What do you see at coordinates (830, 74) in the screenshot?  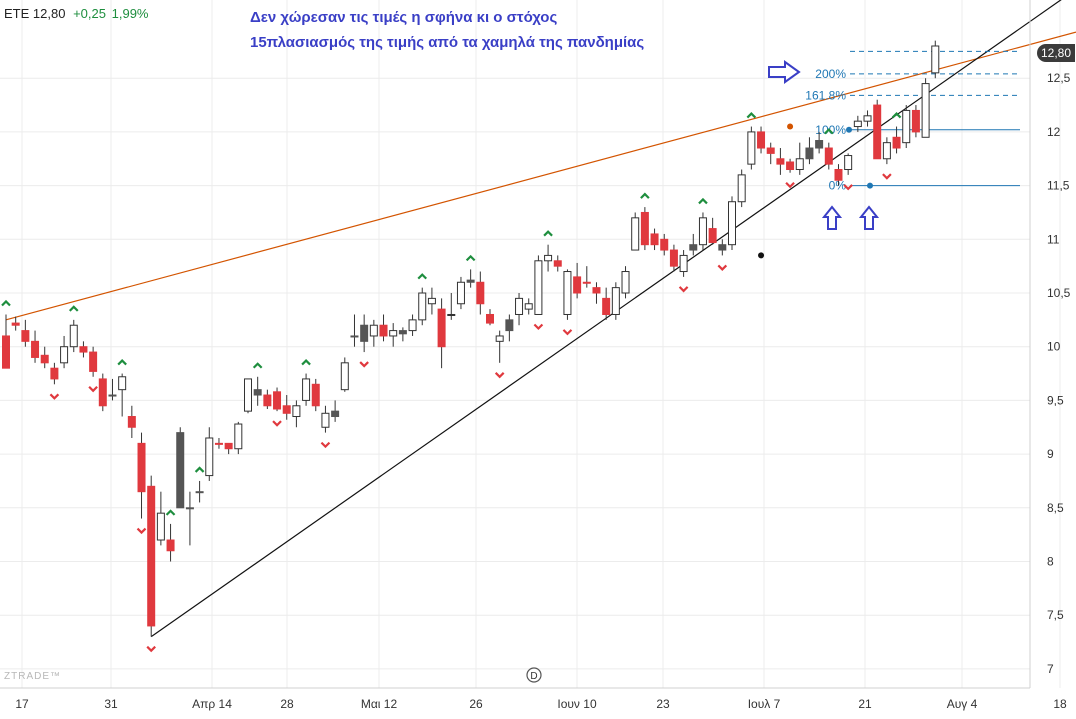 I see `fib-level-label: 200%` at bounding box center [830, 74].